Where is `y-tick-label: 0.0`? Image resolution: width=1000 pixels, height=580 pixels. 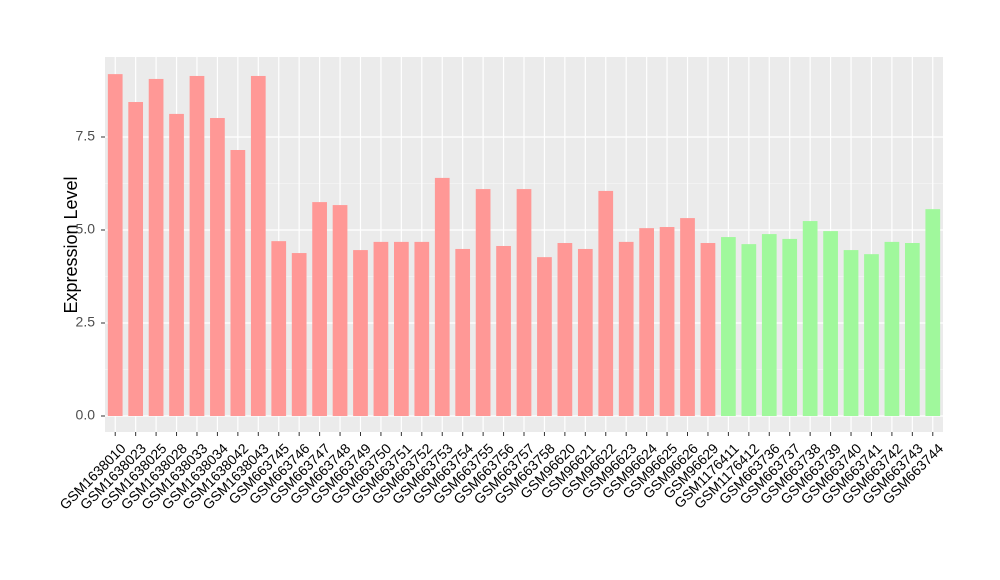
y-tick-label: 0.0 is located at coordinates (86, 415).